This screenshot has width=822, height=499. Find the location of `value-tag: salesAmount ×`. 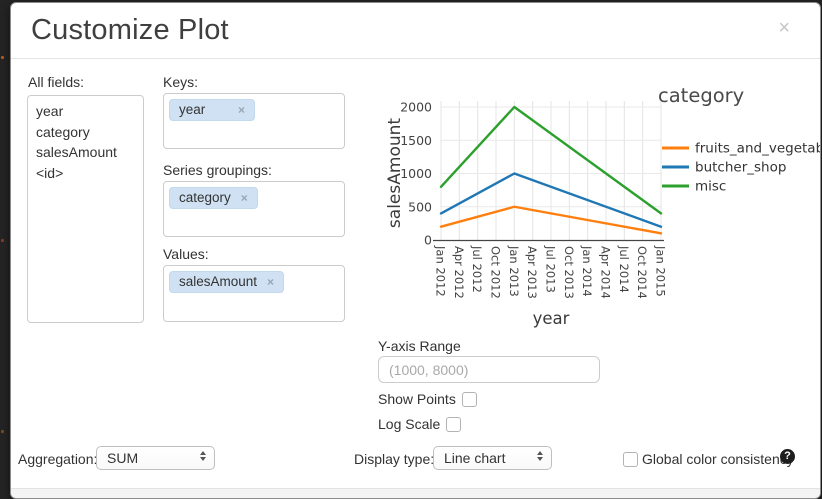

value-tag: salesAmount × is located at coordinates (227, 282).